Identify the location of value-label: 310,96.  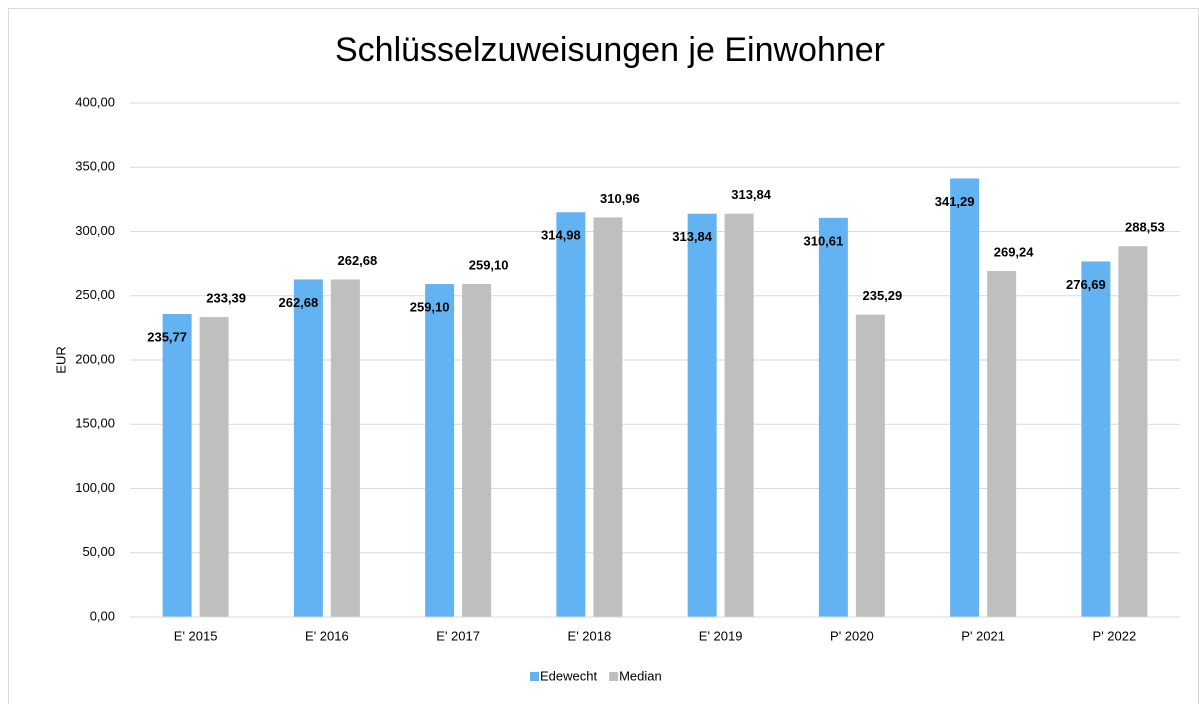
(620, 198).